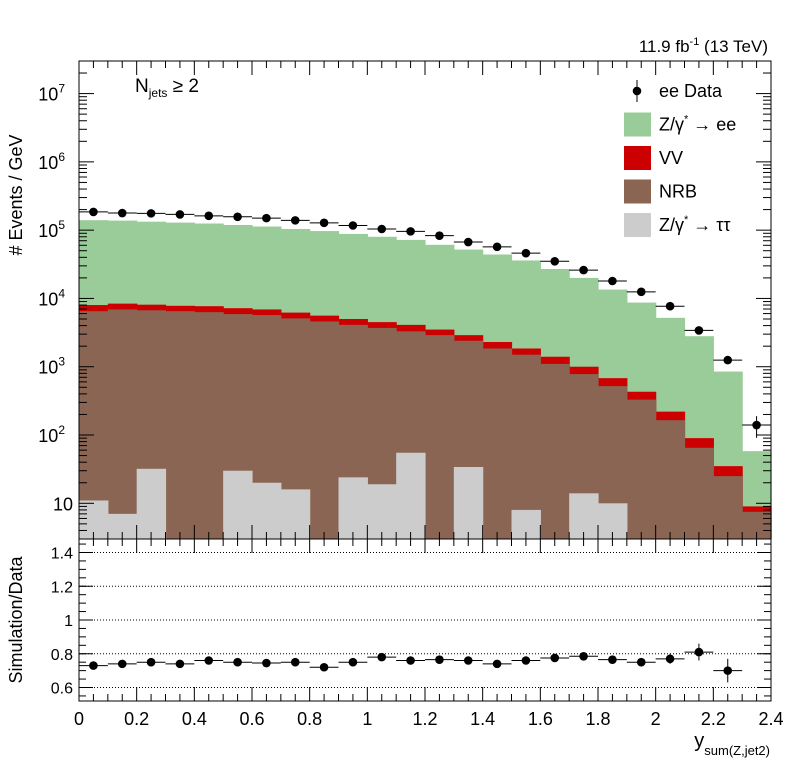 The width and height of the screenshot is (796, 772). Describe the element at coordinates (697, 124) in the screenshot. I see `legend-label: Z/γ* → ee` at that location.